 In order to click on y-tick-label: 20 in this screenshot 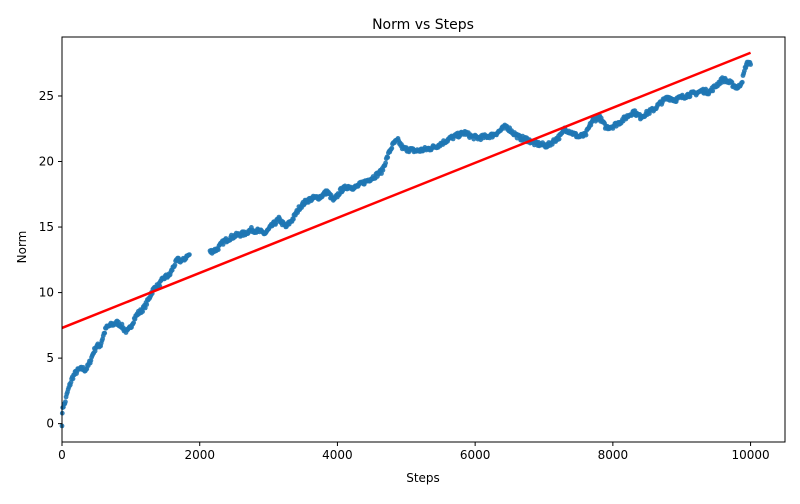, I will do `click(46, 162)`.